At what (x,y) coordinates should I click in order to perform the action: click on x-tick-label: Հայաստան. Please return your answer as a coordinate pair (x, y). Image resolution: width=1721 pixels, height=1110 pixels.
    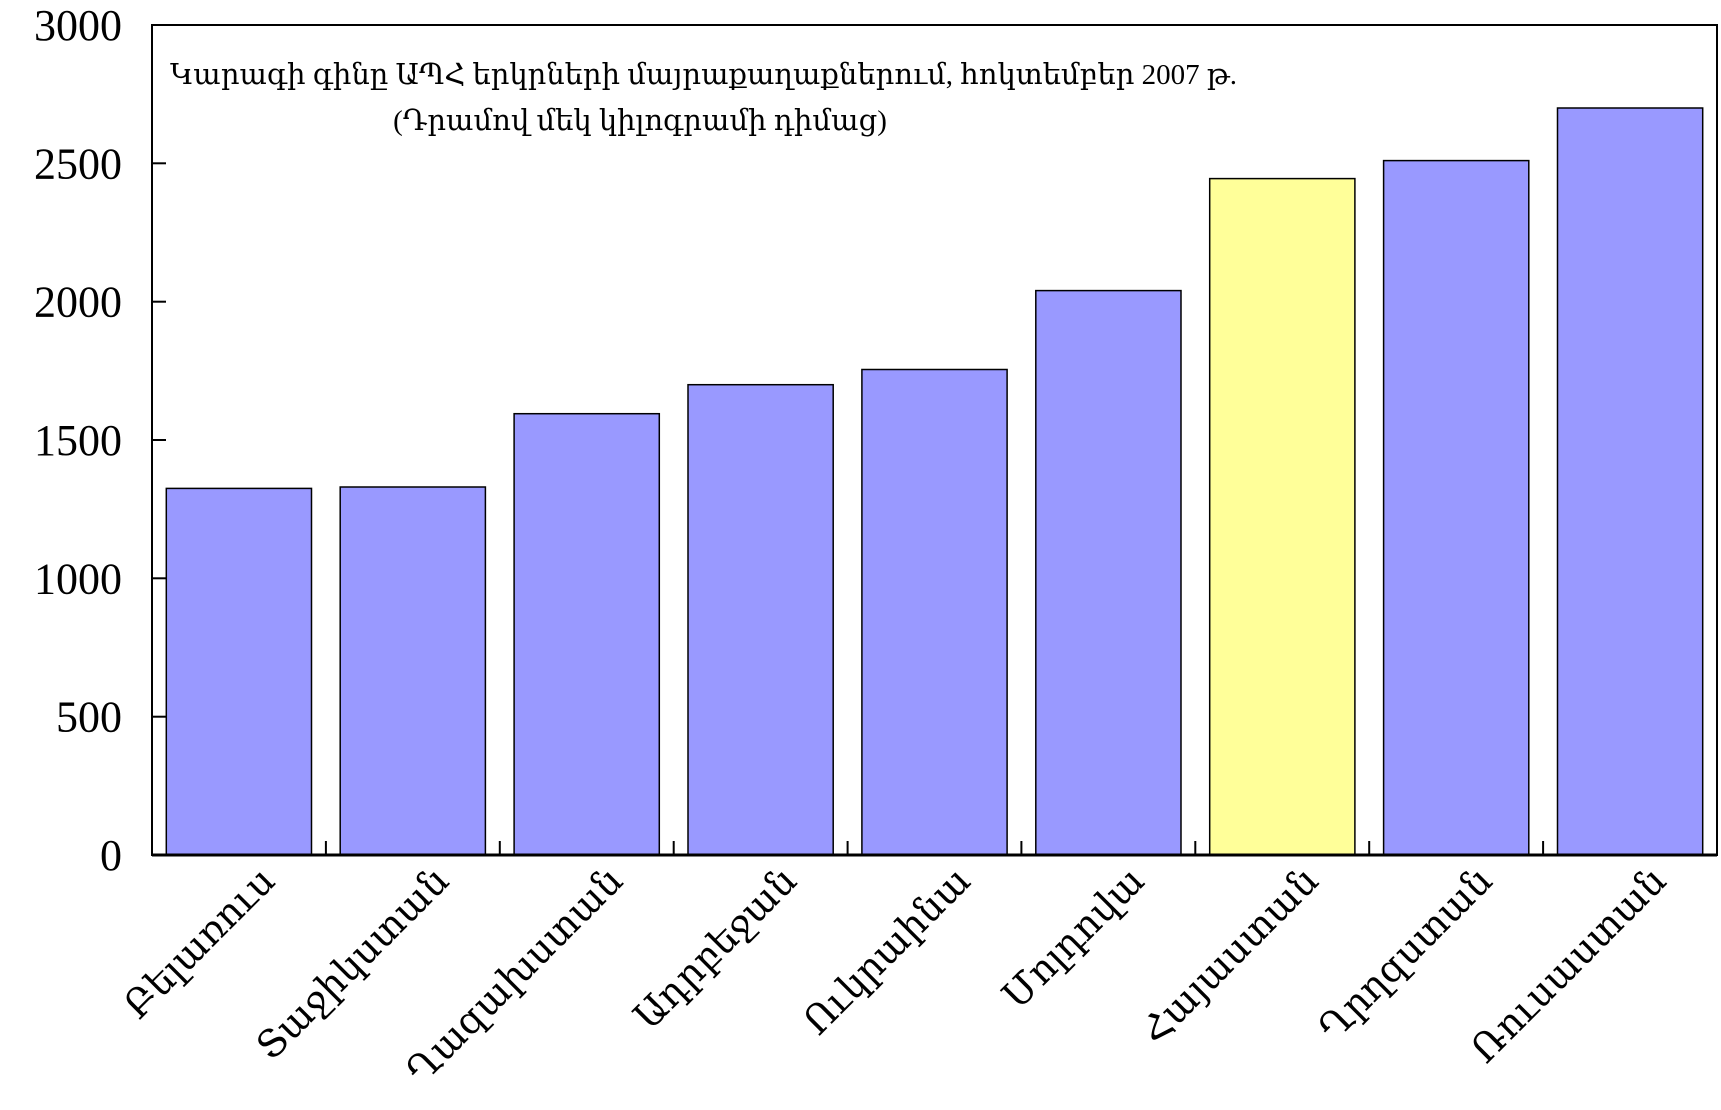
    Looking at the image, I should click on (1229, 956).